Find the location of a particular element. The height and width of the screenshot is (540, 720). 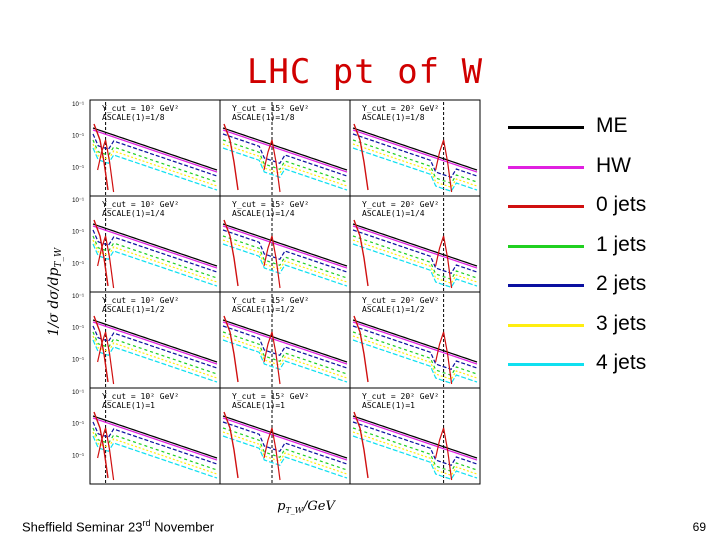

panel-label-ycut: Y_cut = 10² GeV² is located at coordinates (140, 396).